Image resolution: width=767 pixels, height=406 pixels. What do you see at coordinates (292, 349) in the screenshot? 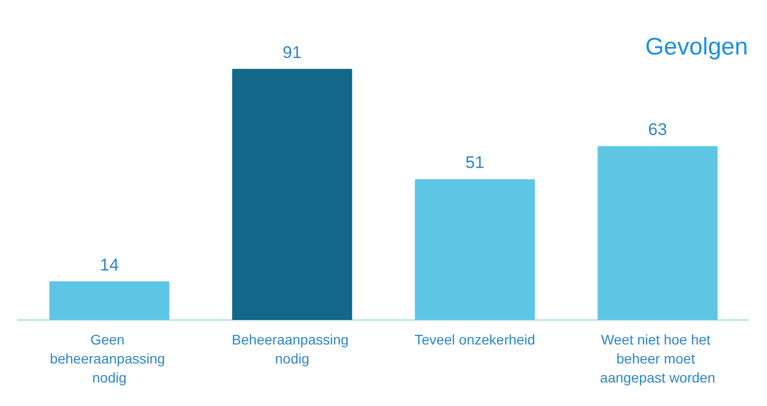
I see `x-tick-label: Beheeraanpassing nodig` at bounding box center [292, 349].